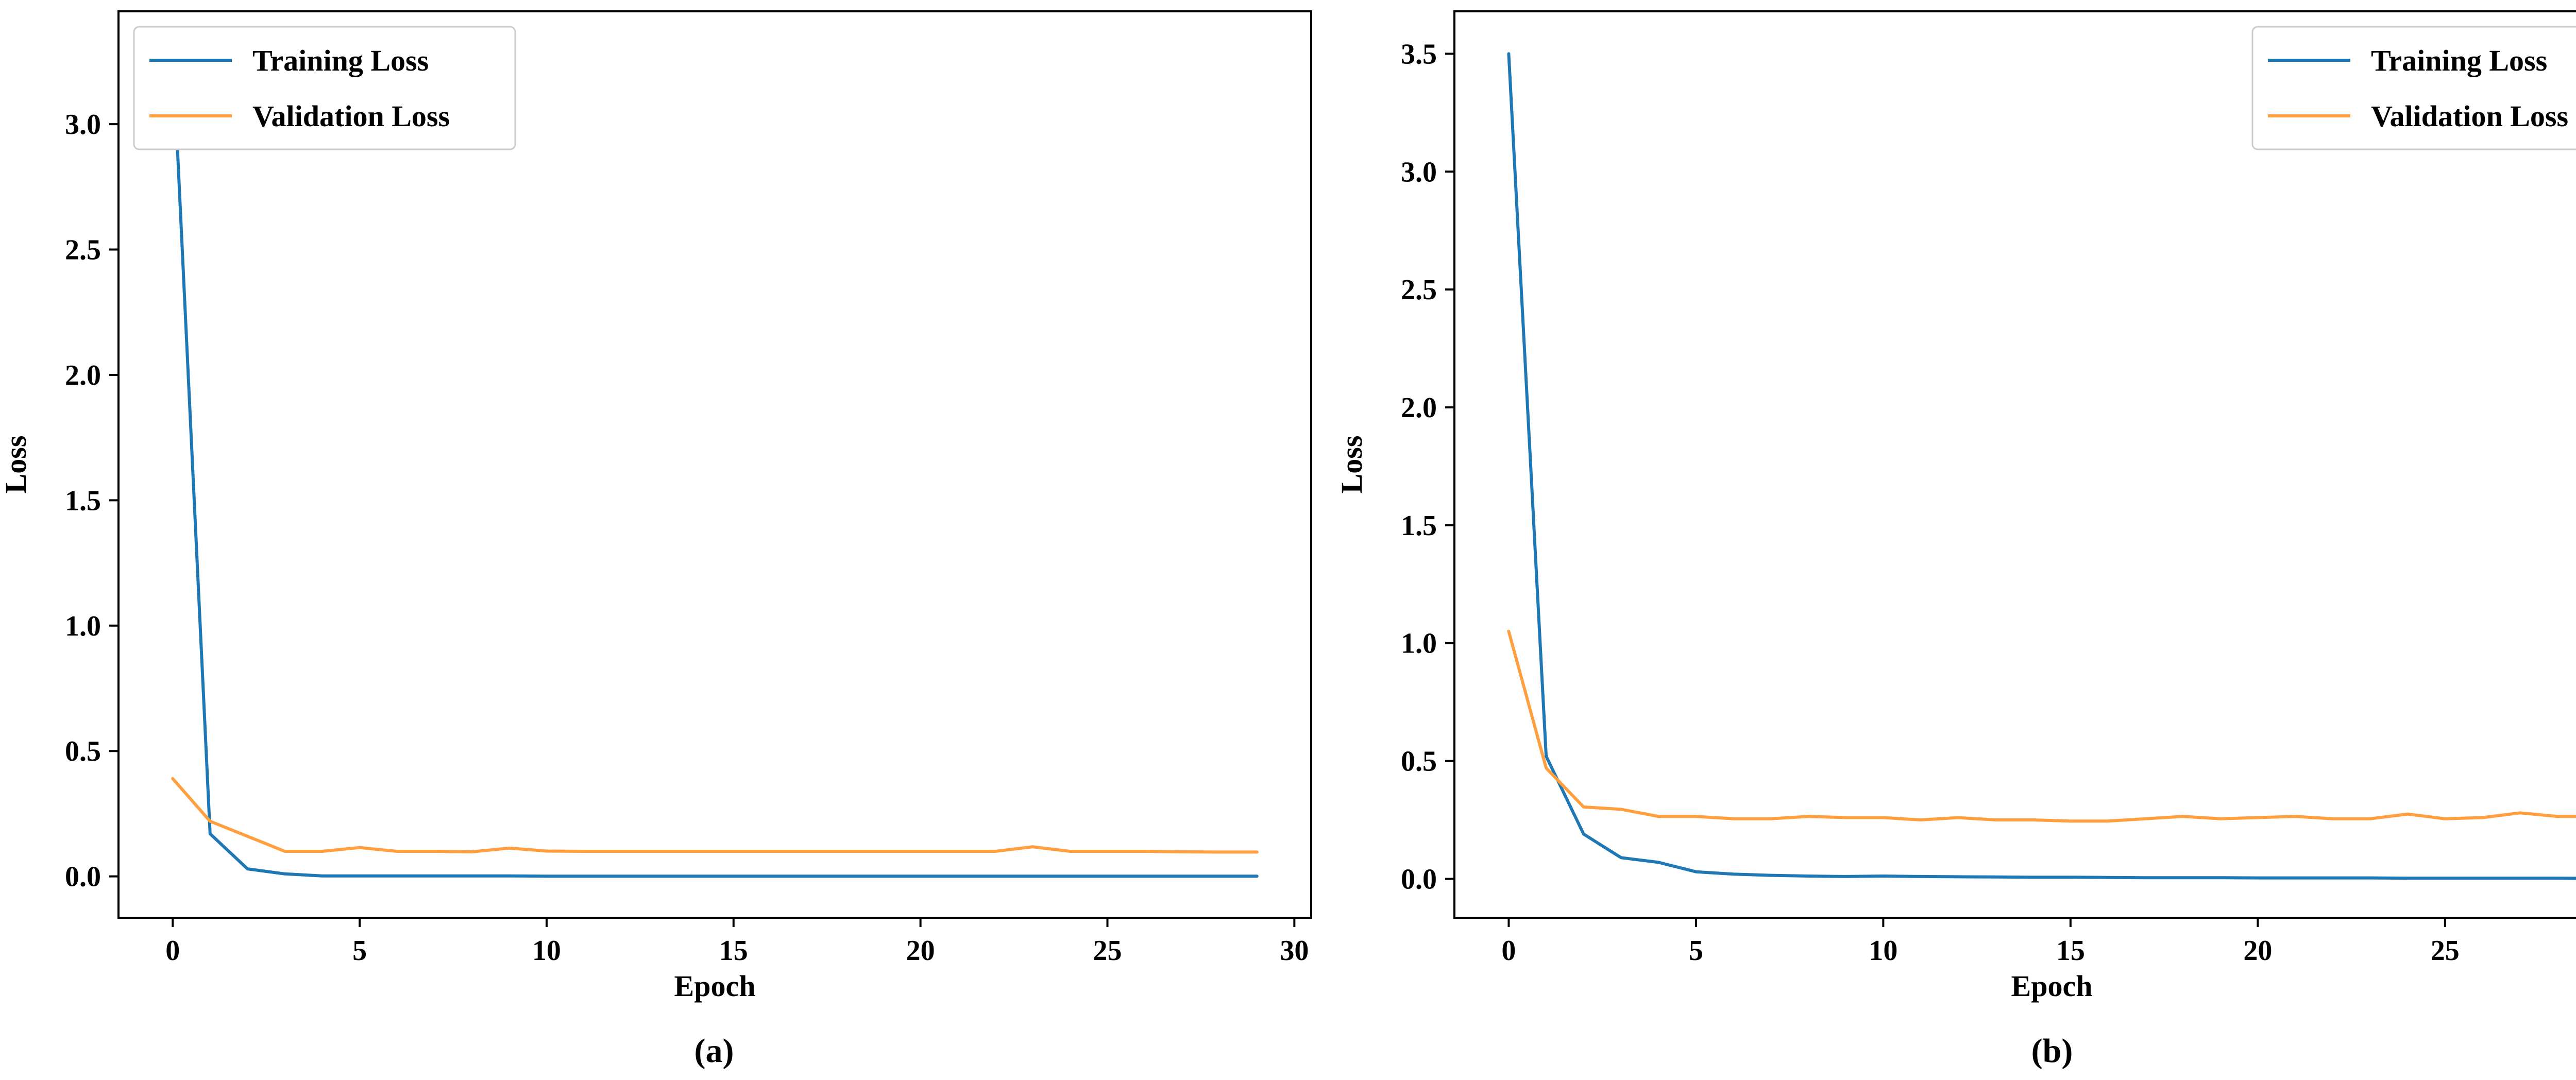 This screenshot has width=2576, height=1080. What do you see at coordinates (1419, 54) in the screenshot?
I see `y-tick-label: 3.5` at bounding box center [1419, 54].